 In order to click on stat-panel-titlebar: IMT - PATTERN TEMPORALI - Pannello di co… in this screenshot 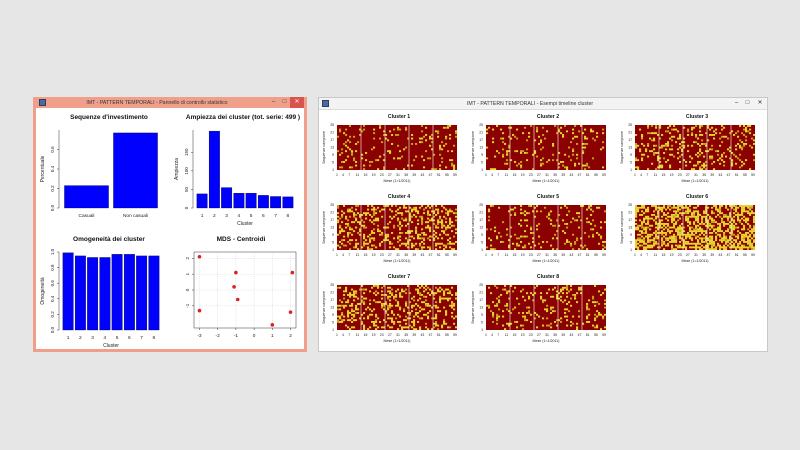, I will do `click(170, 102)`.